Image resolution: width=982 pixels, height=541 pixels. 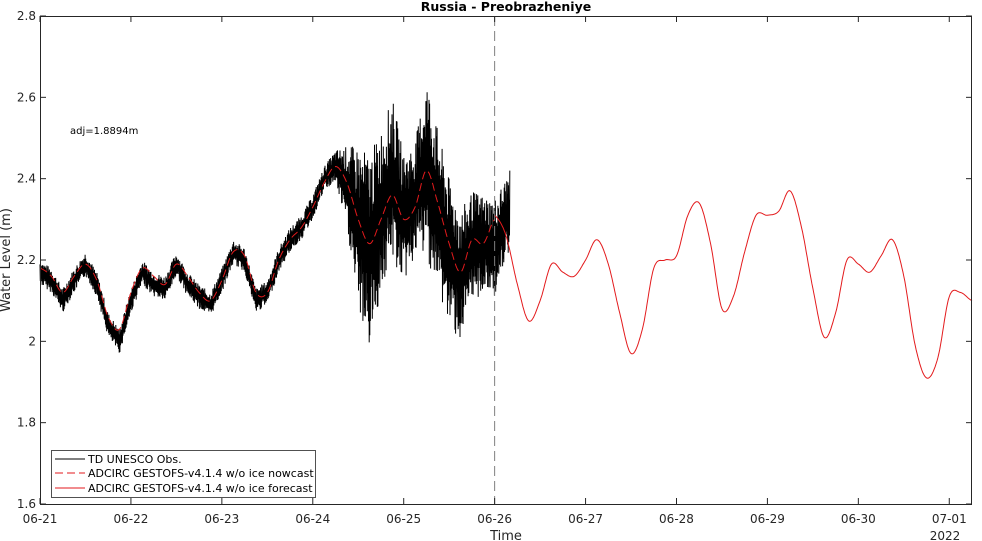 What do you see at coordinates (505, 535) in the screenshot?
I see `x-axis-label: Time` at bounding box center [505, 535].